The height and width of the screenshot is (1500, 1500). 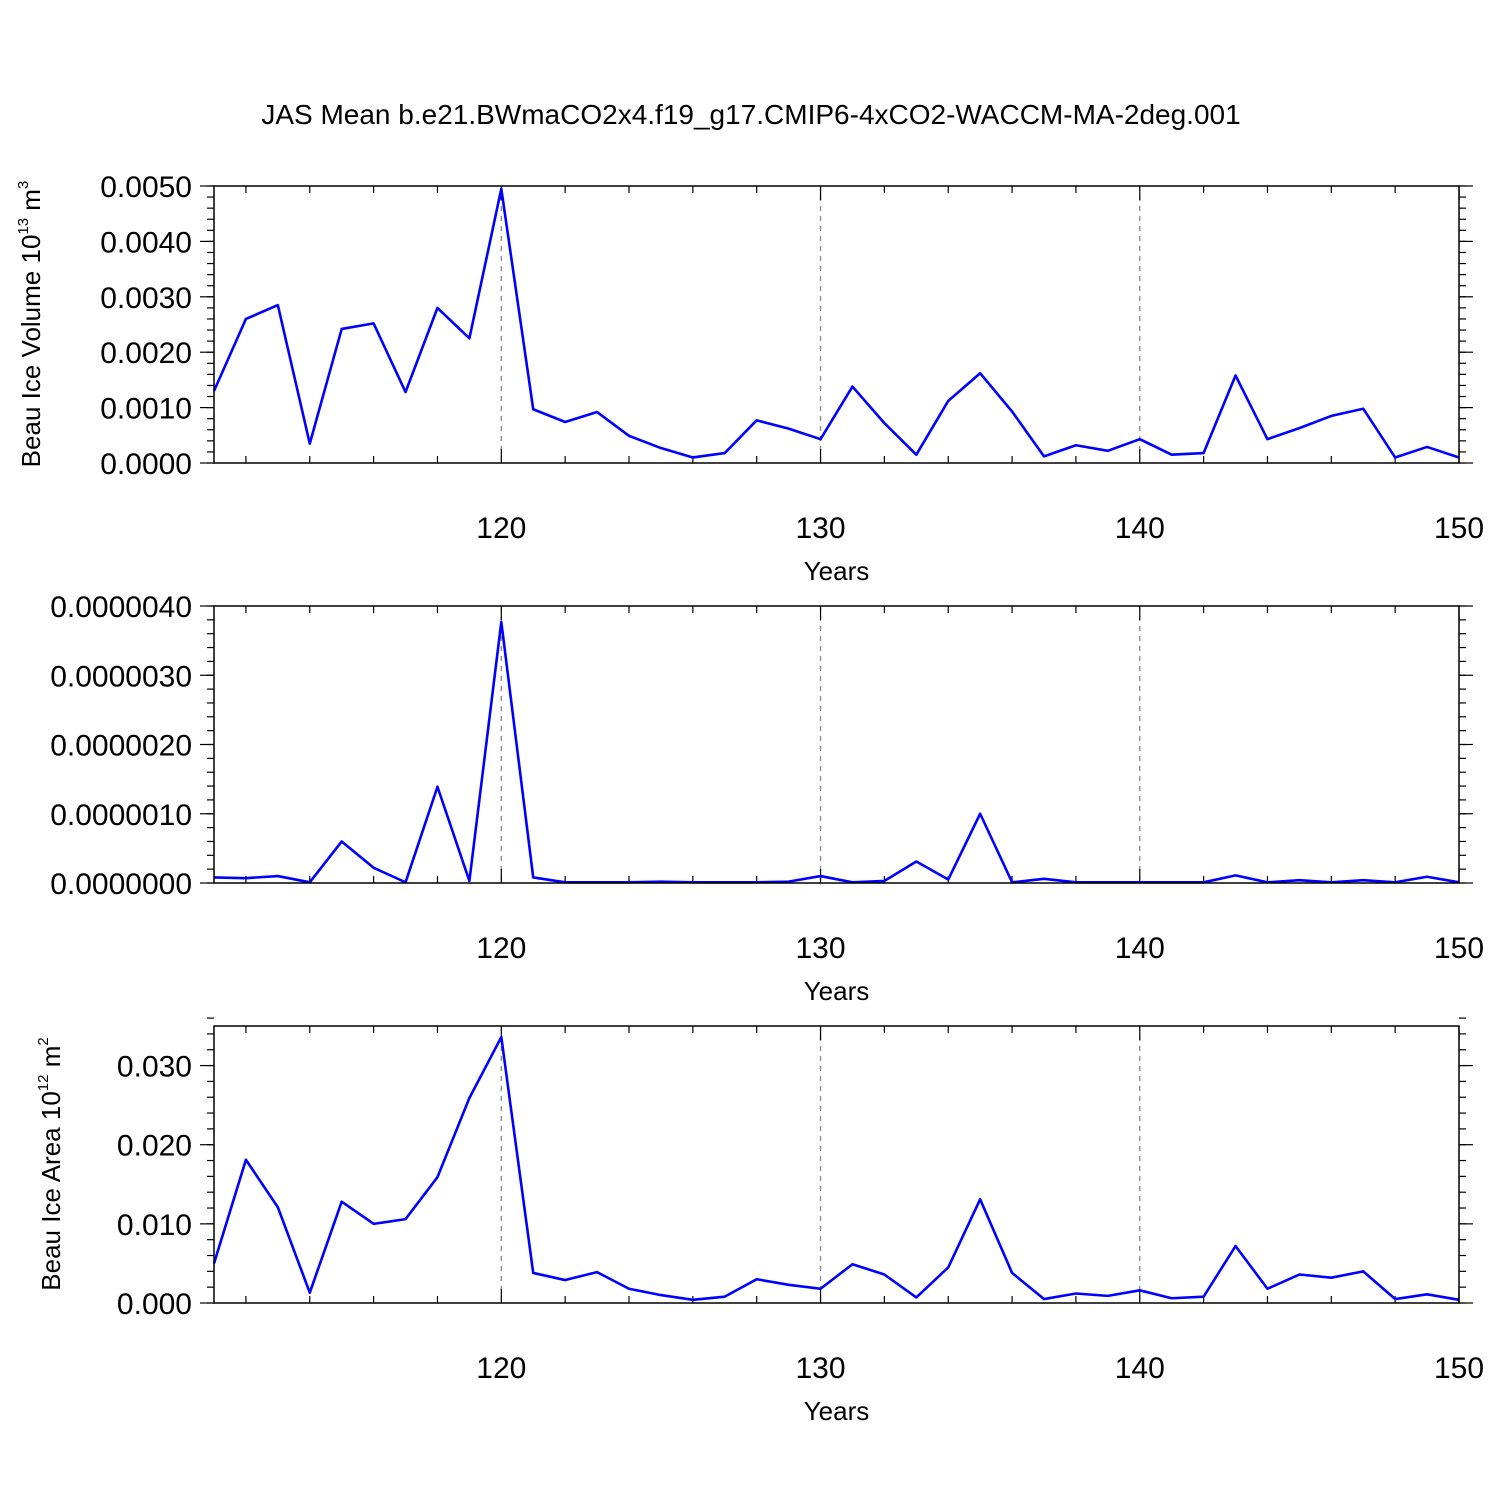 I want to click on y-tick-label: 0.000, so click(x=154, y=1304).